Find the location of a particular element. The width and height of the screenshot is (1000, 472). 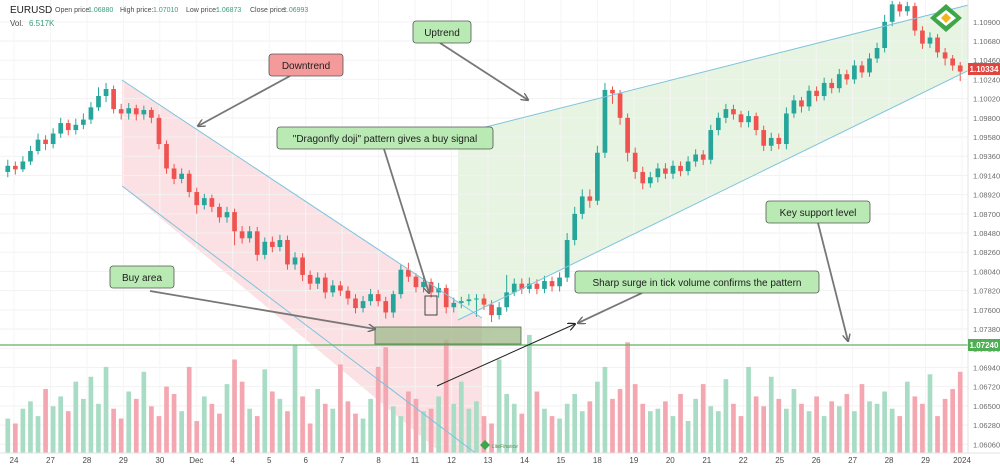

svg-text: Buy area is located at coordinates (142, 278).